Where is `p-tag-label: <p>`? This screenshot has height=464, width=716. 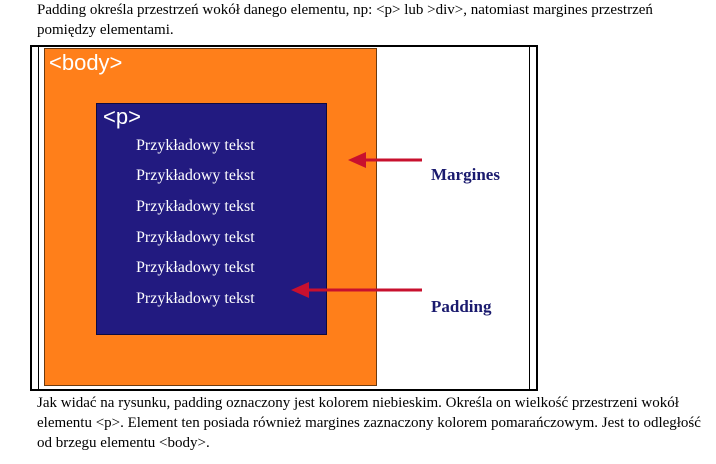 p-tag-label: <p> is located at coordinates (122, 116).